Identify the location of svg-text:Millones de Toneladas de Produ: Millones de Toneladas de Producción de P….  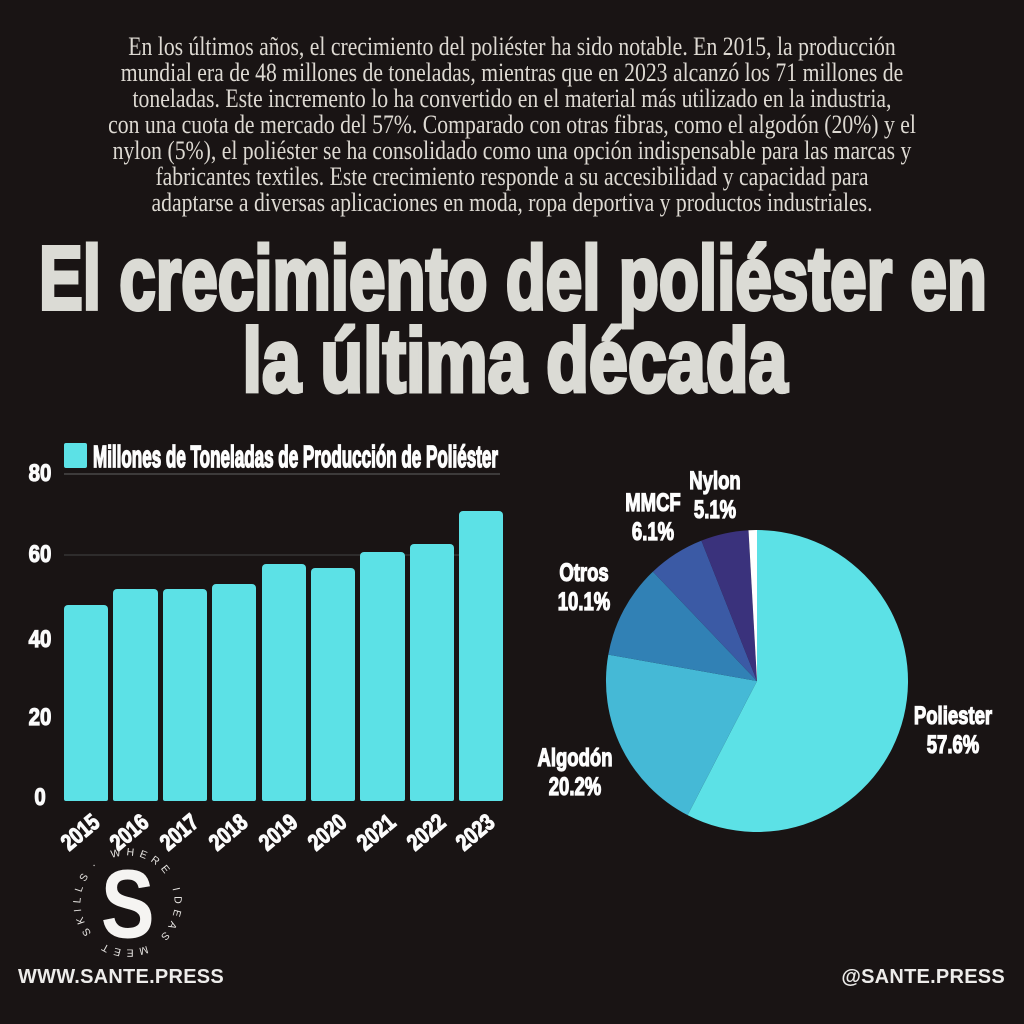
(295, 456).